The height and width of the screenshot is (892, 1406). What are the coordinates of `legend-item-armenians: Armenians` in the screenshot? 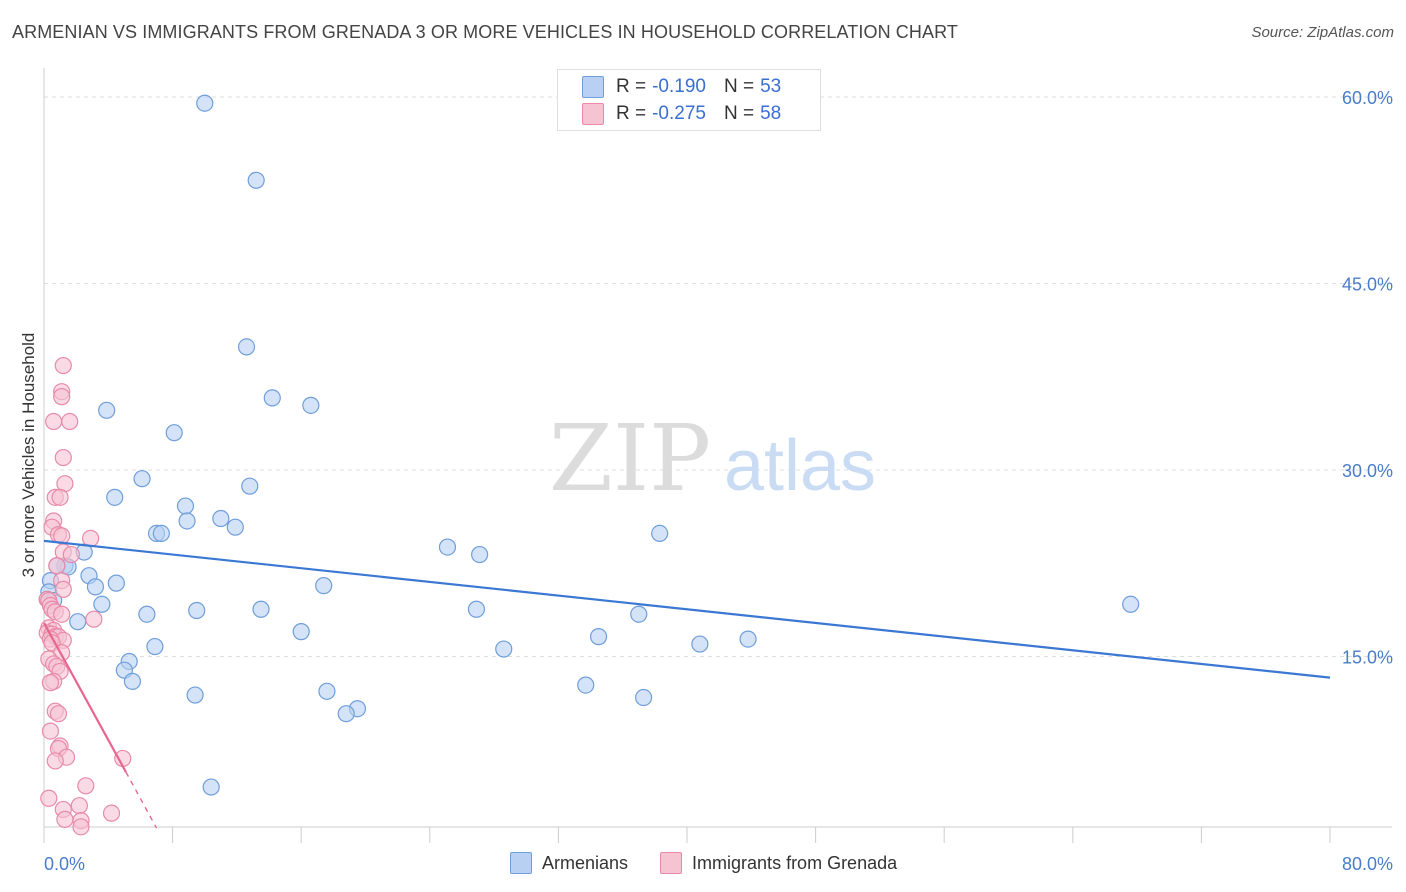 It's located at (569, 863).